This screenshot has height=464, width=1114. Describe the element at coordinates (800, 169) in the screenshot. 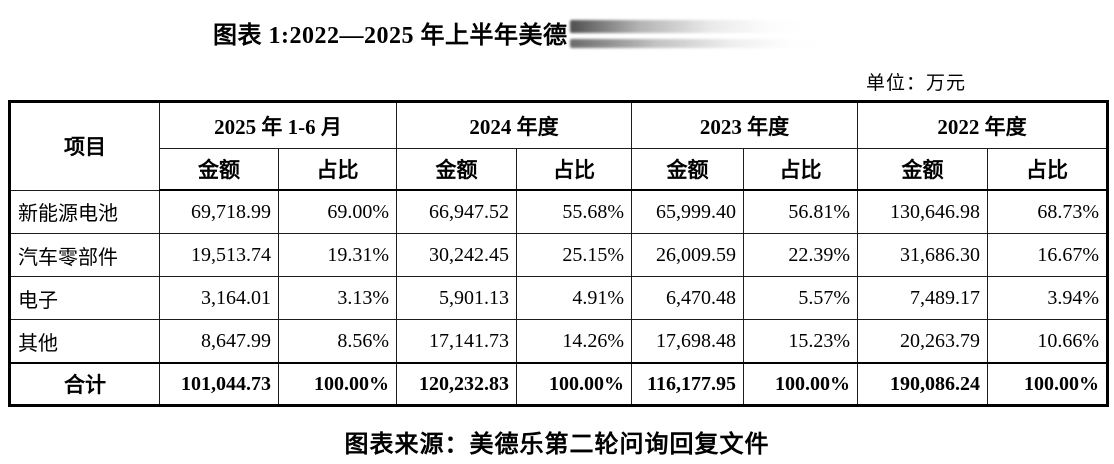

I see `header-2023-share: 占比` at that location.